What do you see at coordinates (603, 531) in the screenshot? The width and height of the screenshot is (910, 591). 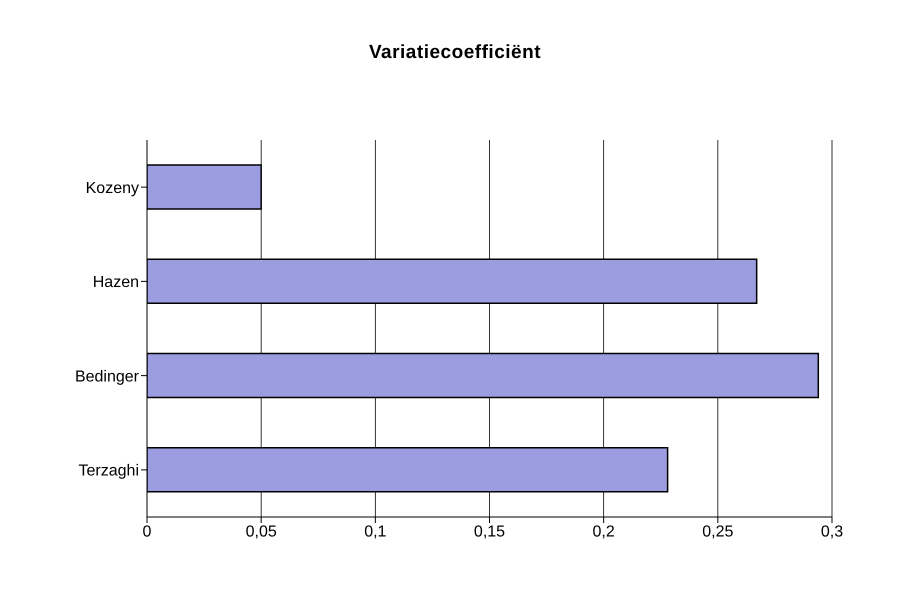 I see `x-tick-label: 0,2` at bounding box center [603, 531].